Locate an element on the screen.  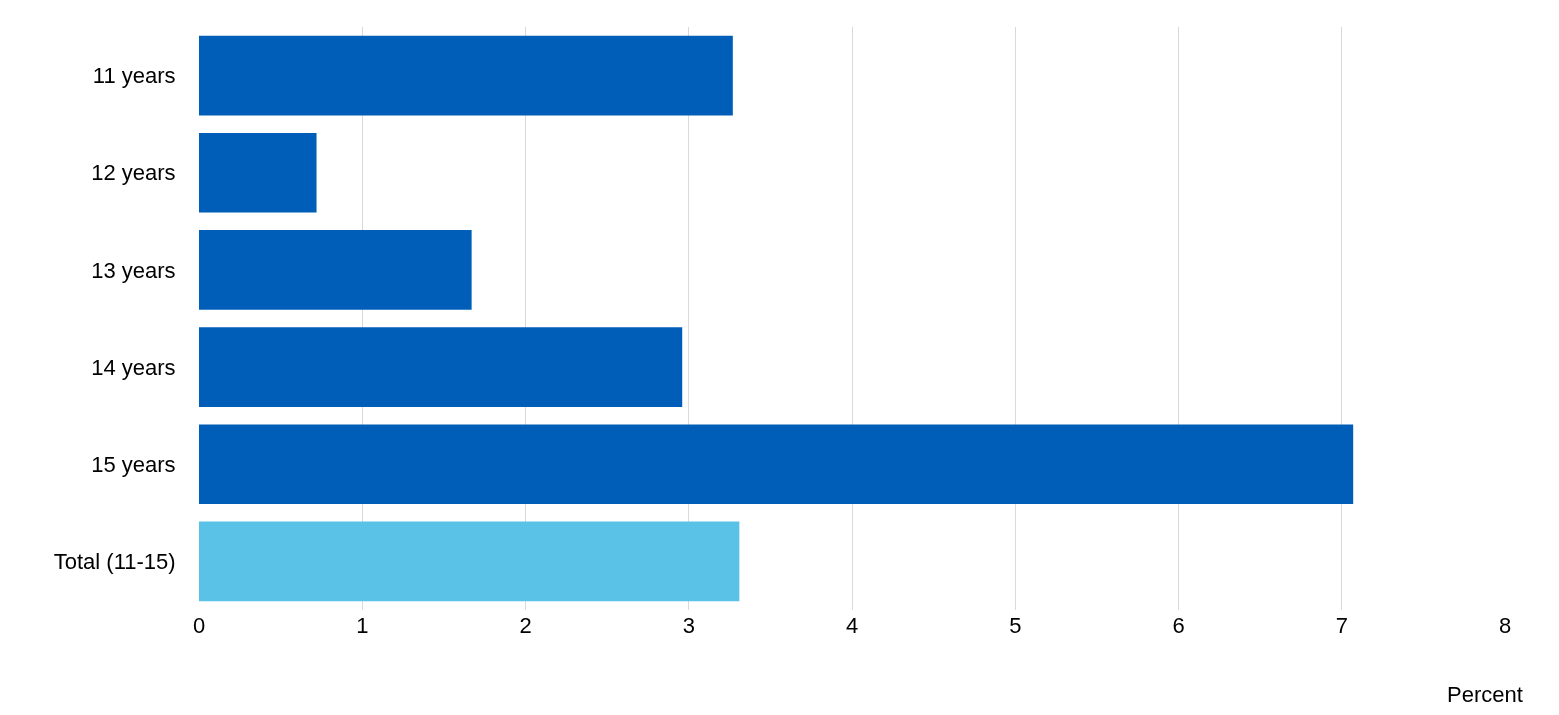
x-tick-label: 7 is located at coordinates (1341, 625).